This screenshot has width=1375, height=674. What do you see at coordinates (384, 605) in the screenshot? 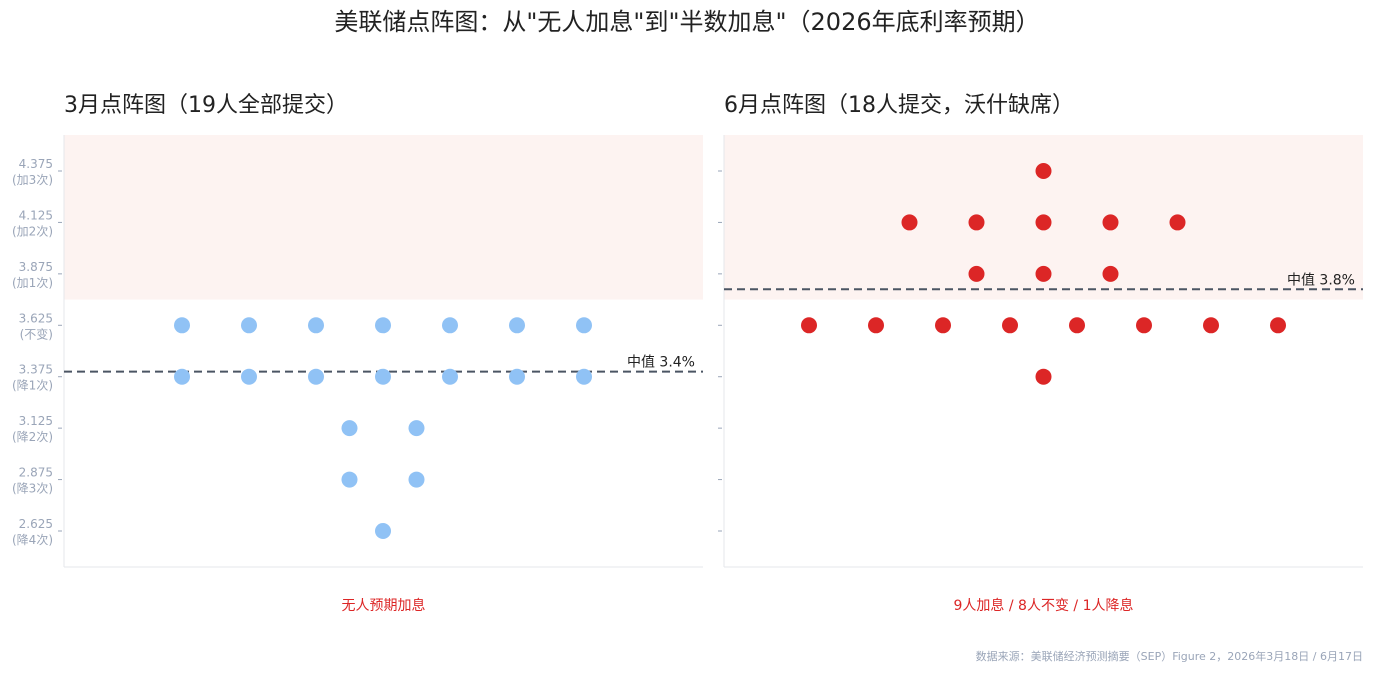
I see `annotation: 无人预期加息` at bounding box center [384, 605].